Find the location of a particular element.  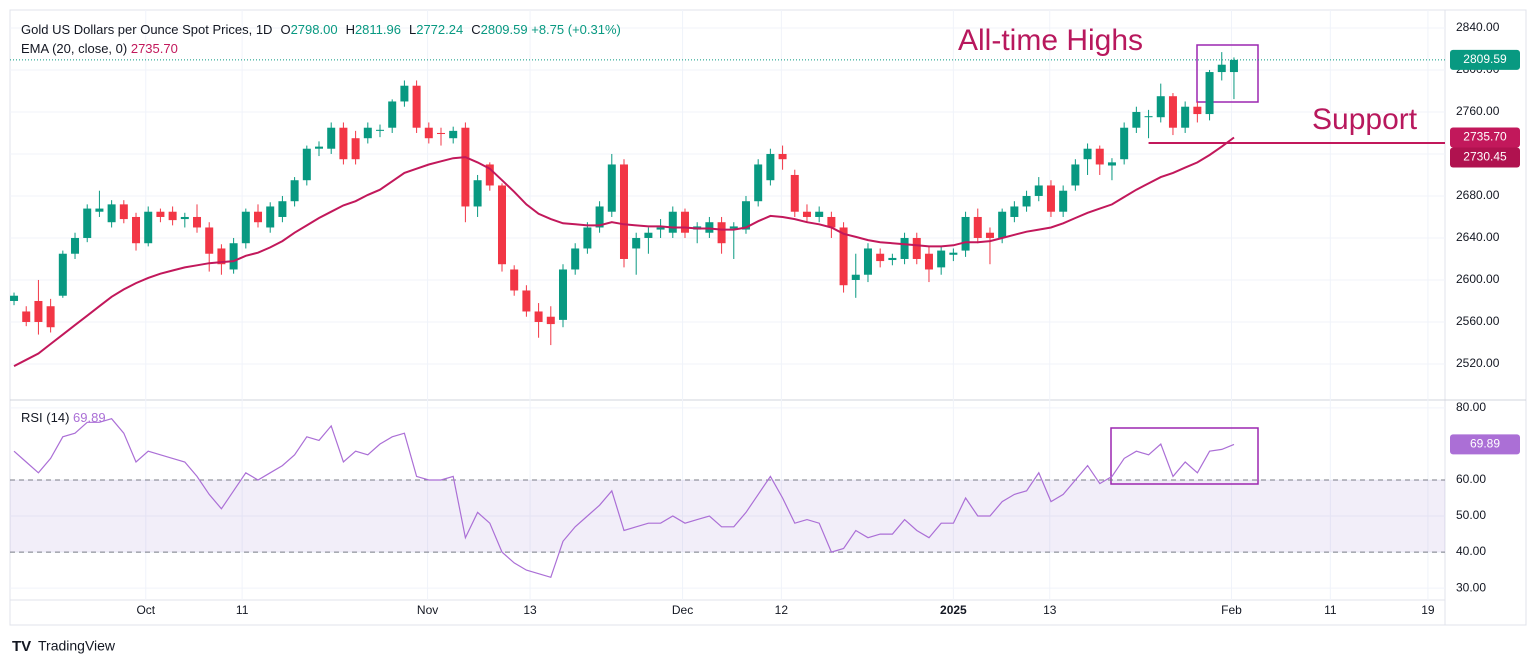

ema-badge-text: 2735.70 is located at coordinates (1485, 137).